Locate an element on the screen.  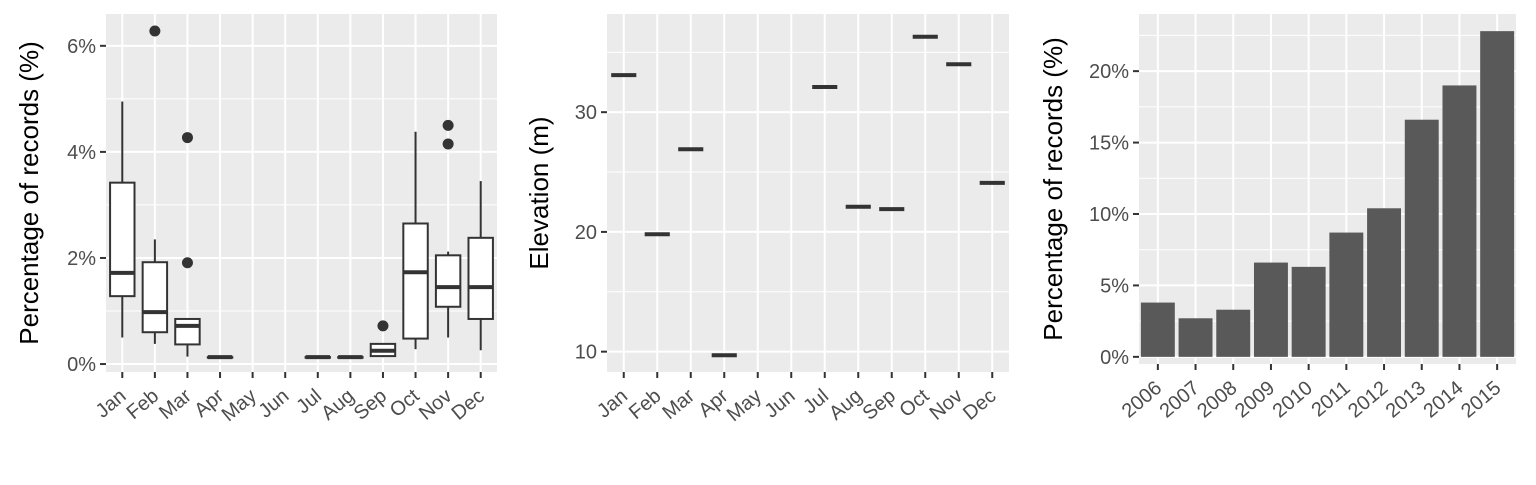
box-mar is located at coordinates (187, 244).